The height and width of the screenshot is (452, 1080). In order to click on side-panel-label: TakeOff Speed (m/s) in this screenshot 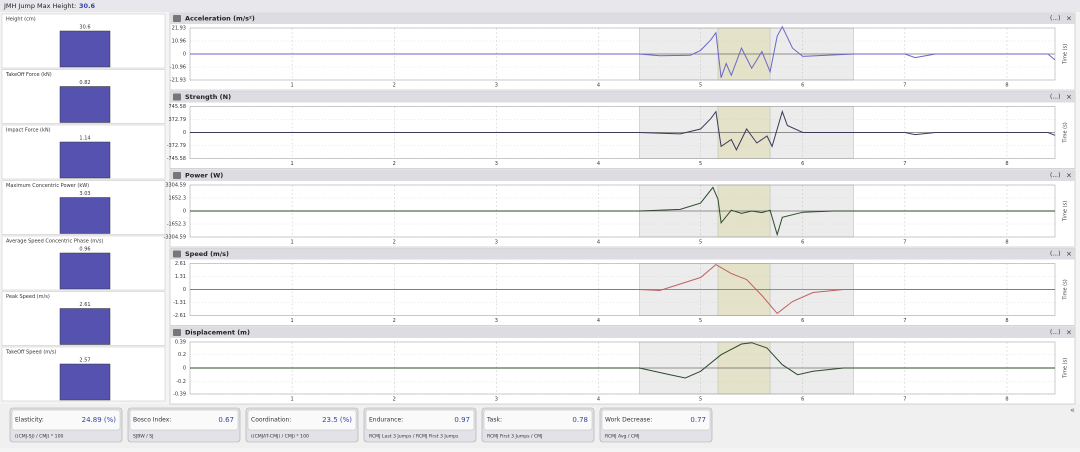, I will do `click(30, 353)`.